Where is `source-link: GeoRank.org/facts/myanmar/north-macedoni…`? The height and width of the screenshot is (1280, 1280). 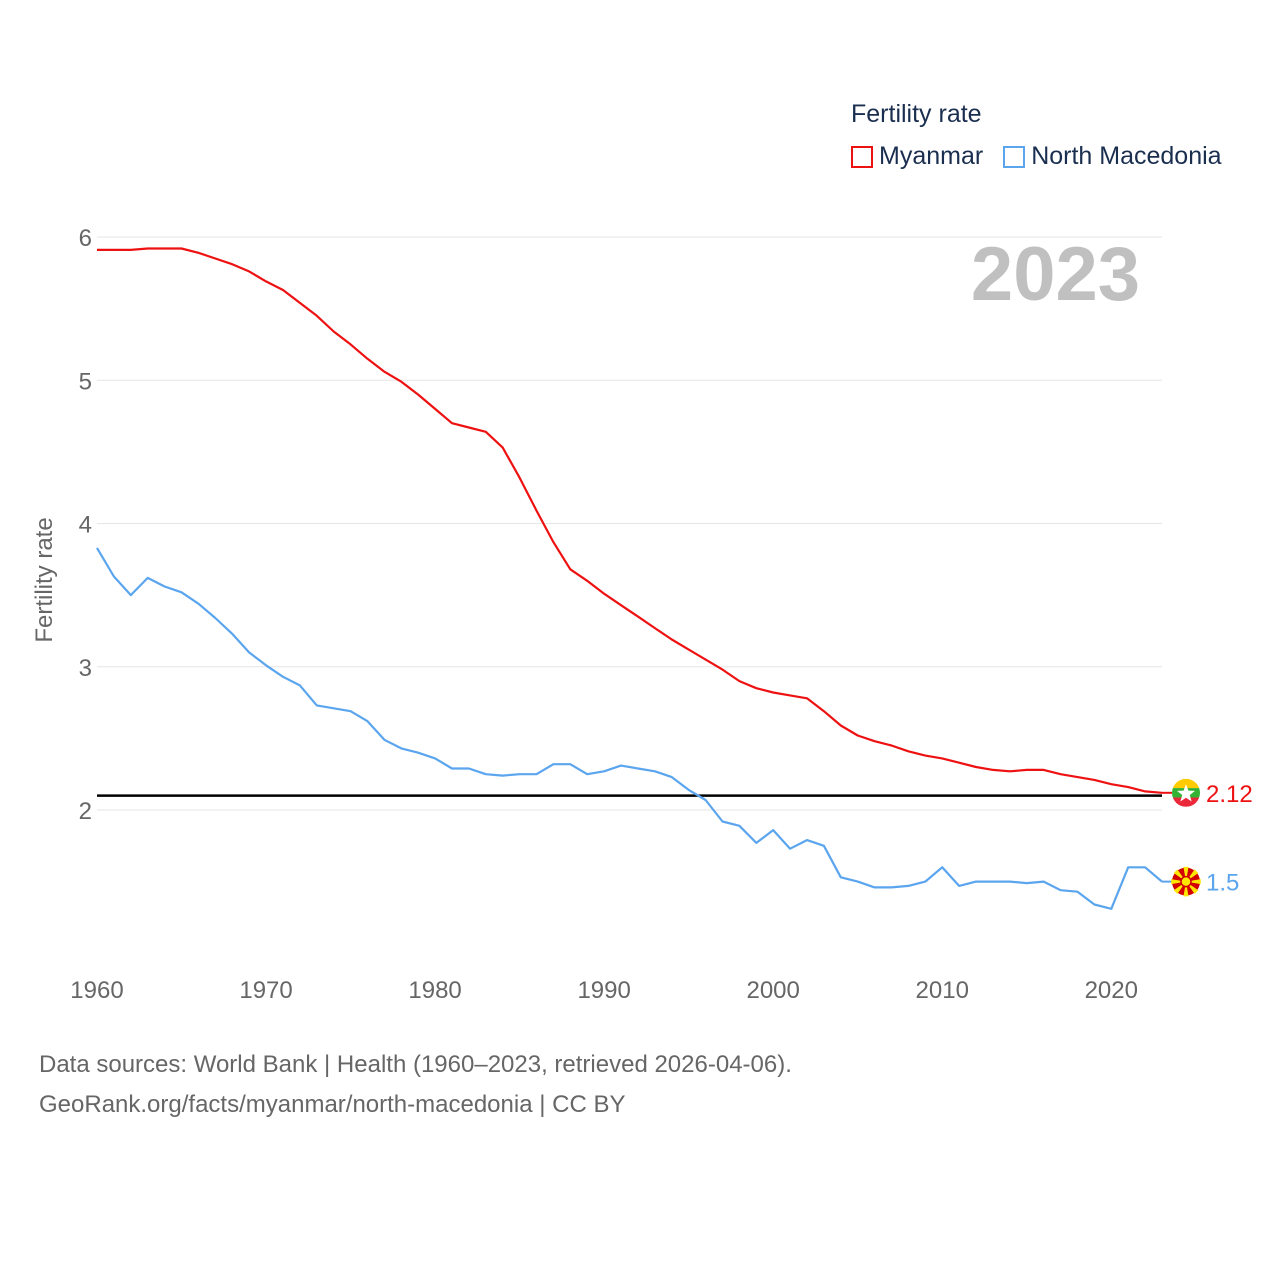
source-link: GeoRank.org/facts/myanmar/north-macedoni… is located at coordinates (332, 1104).